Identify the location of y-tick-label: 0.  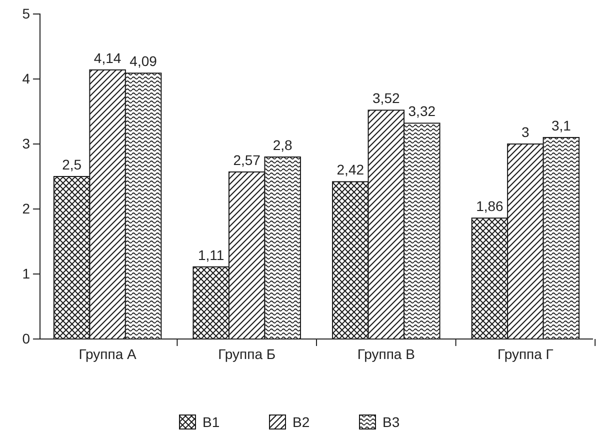
(26, 338).